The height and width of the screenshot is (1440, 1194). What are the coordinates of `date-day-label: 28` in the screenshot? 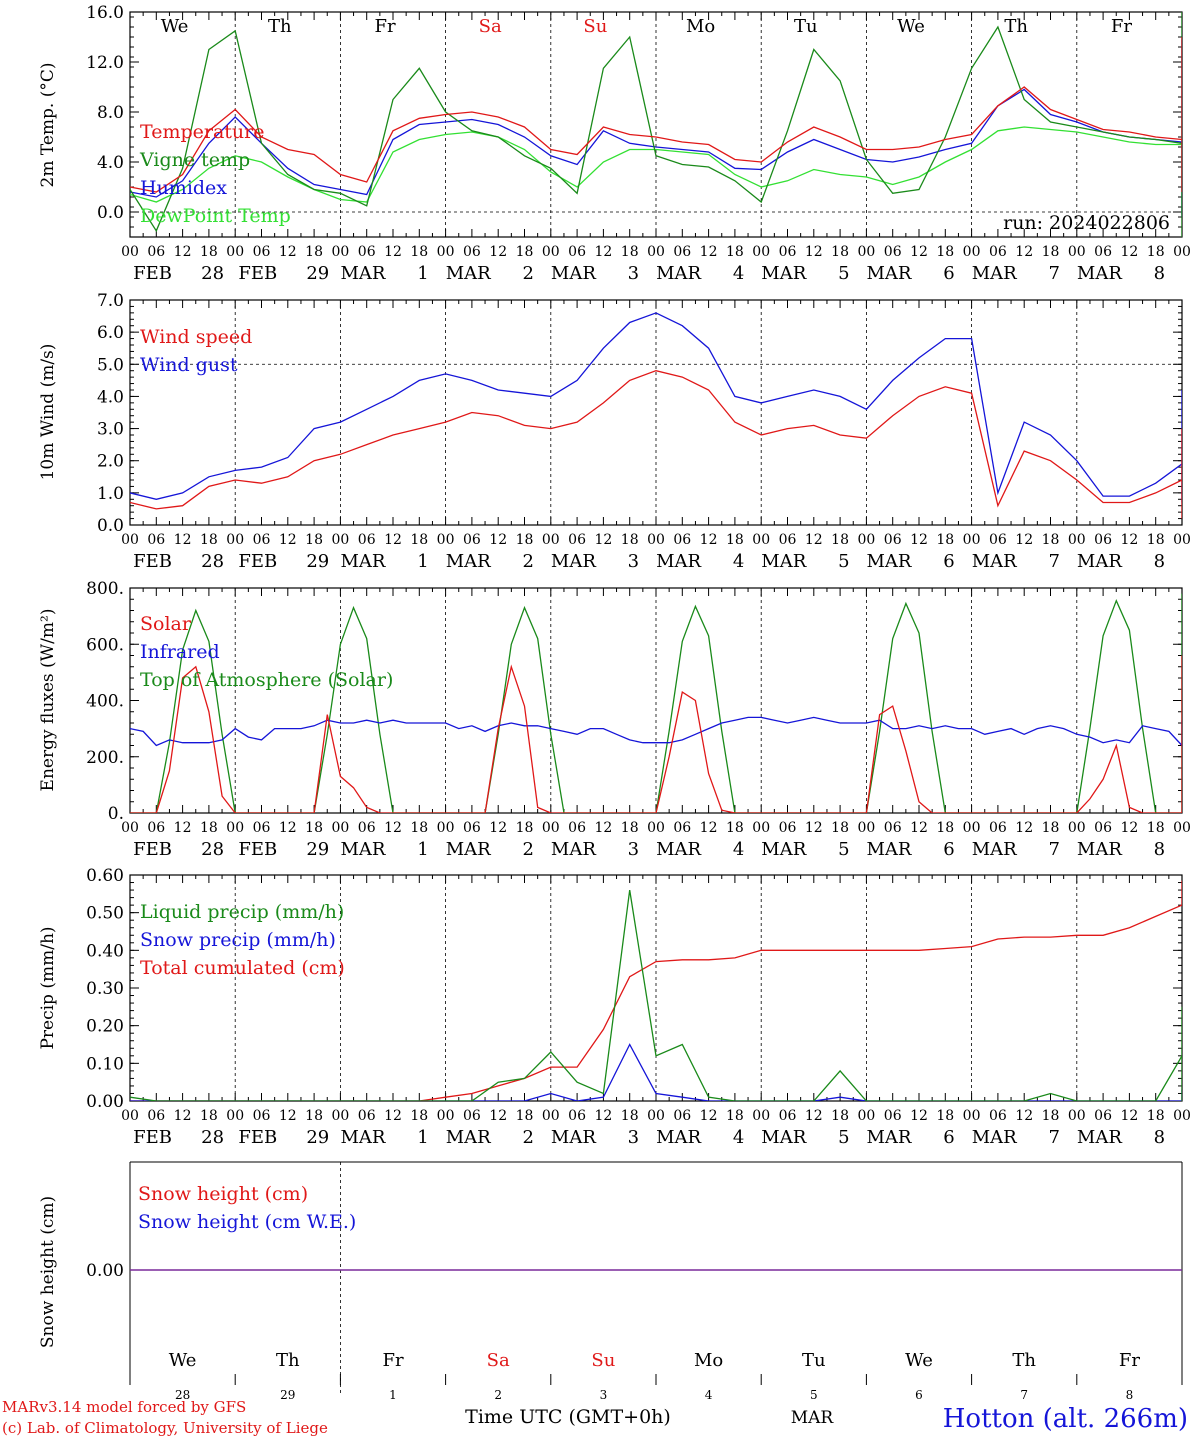 It's located at (212, 273).